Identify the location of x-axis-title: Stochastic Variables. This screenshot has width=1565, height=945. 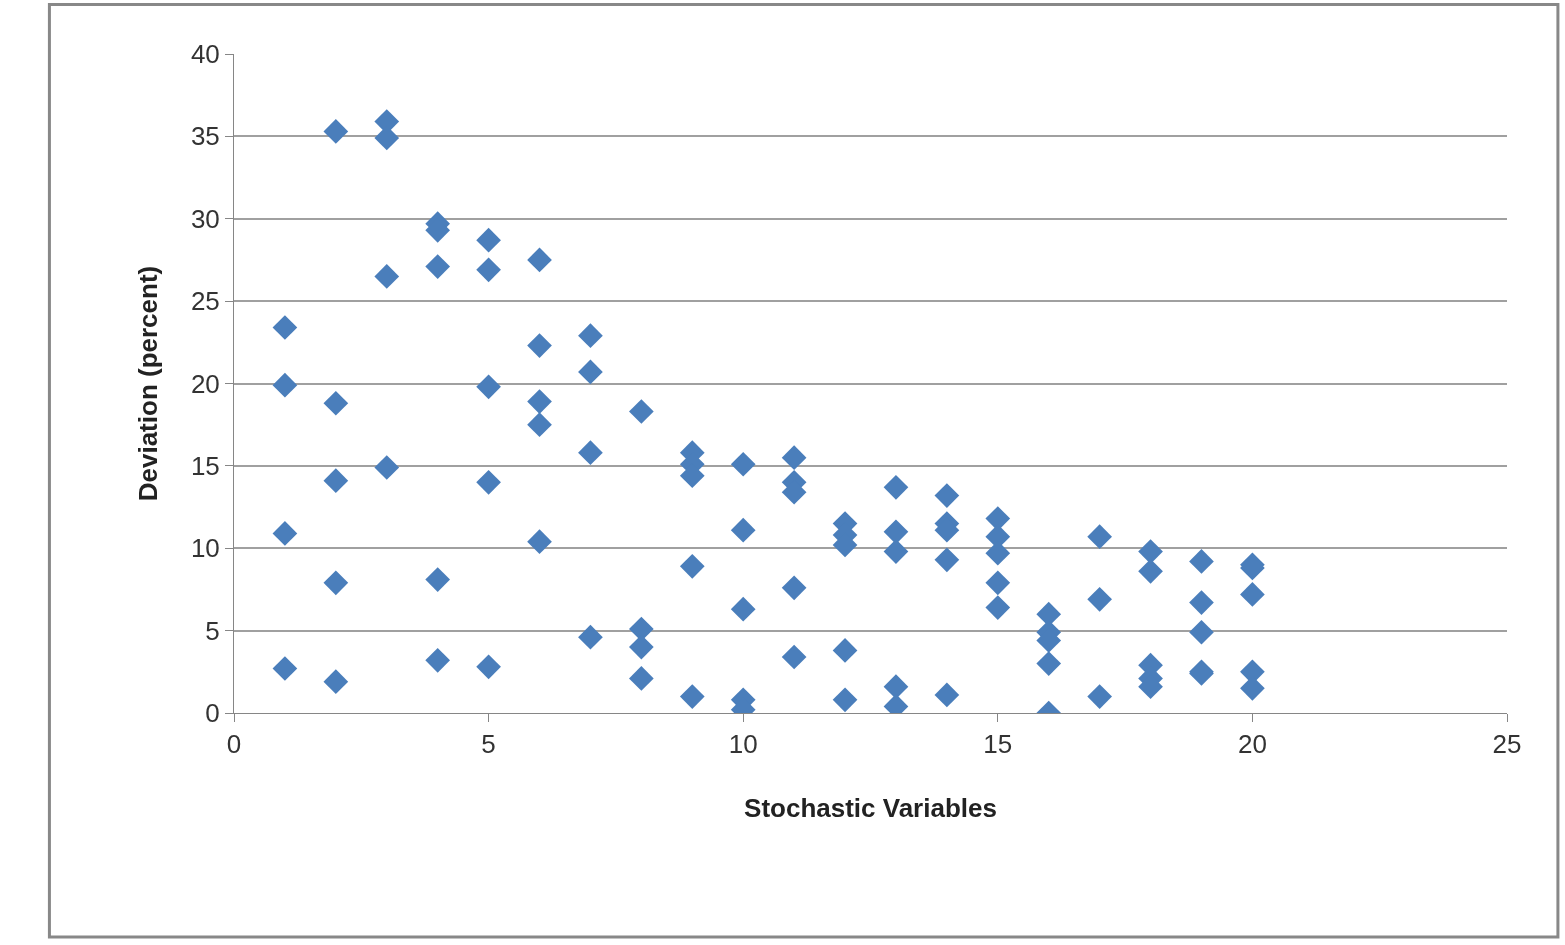
(870, 807).